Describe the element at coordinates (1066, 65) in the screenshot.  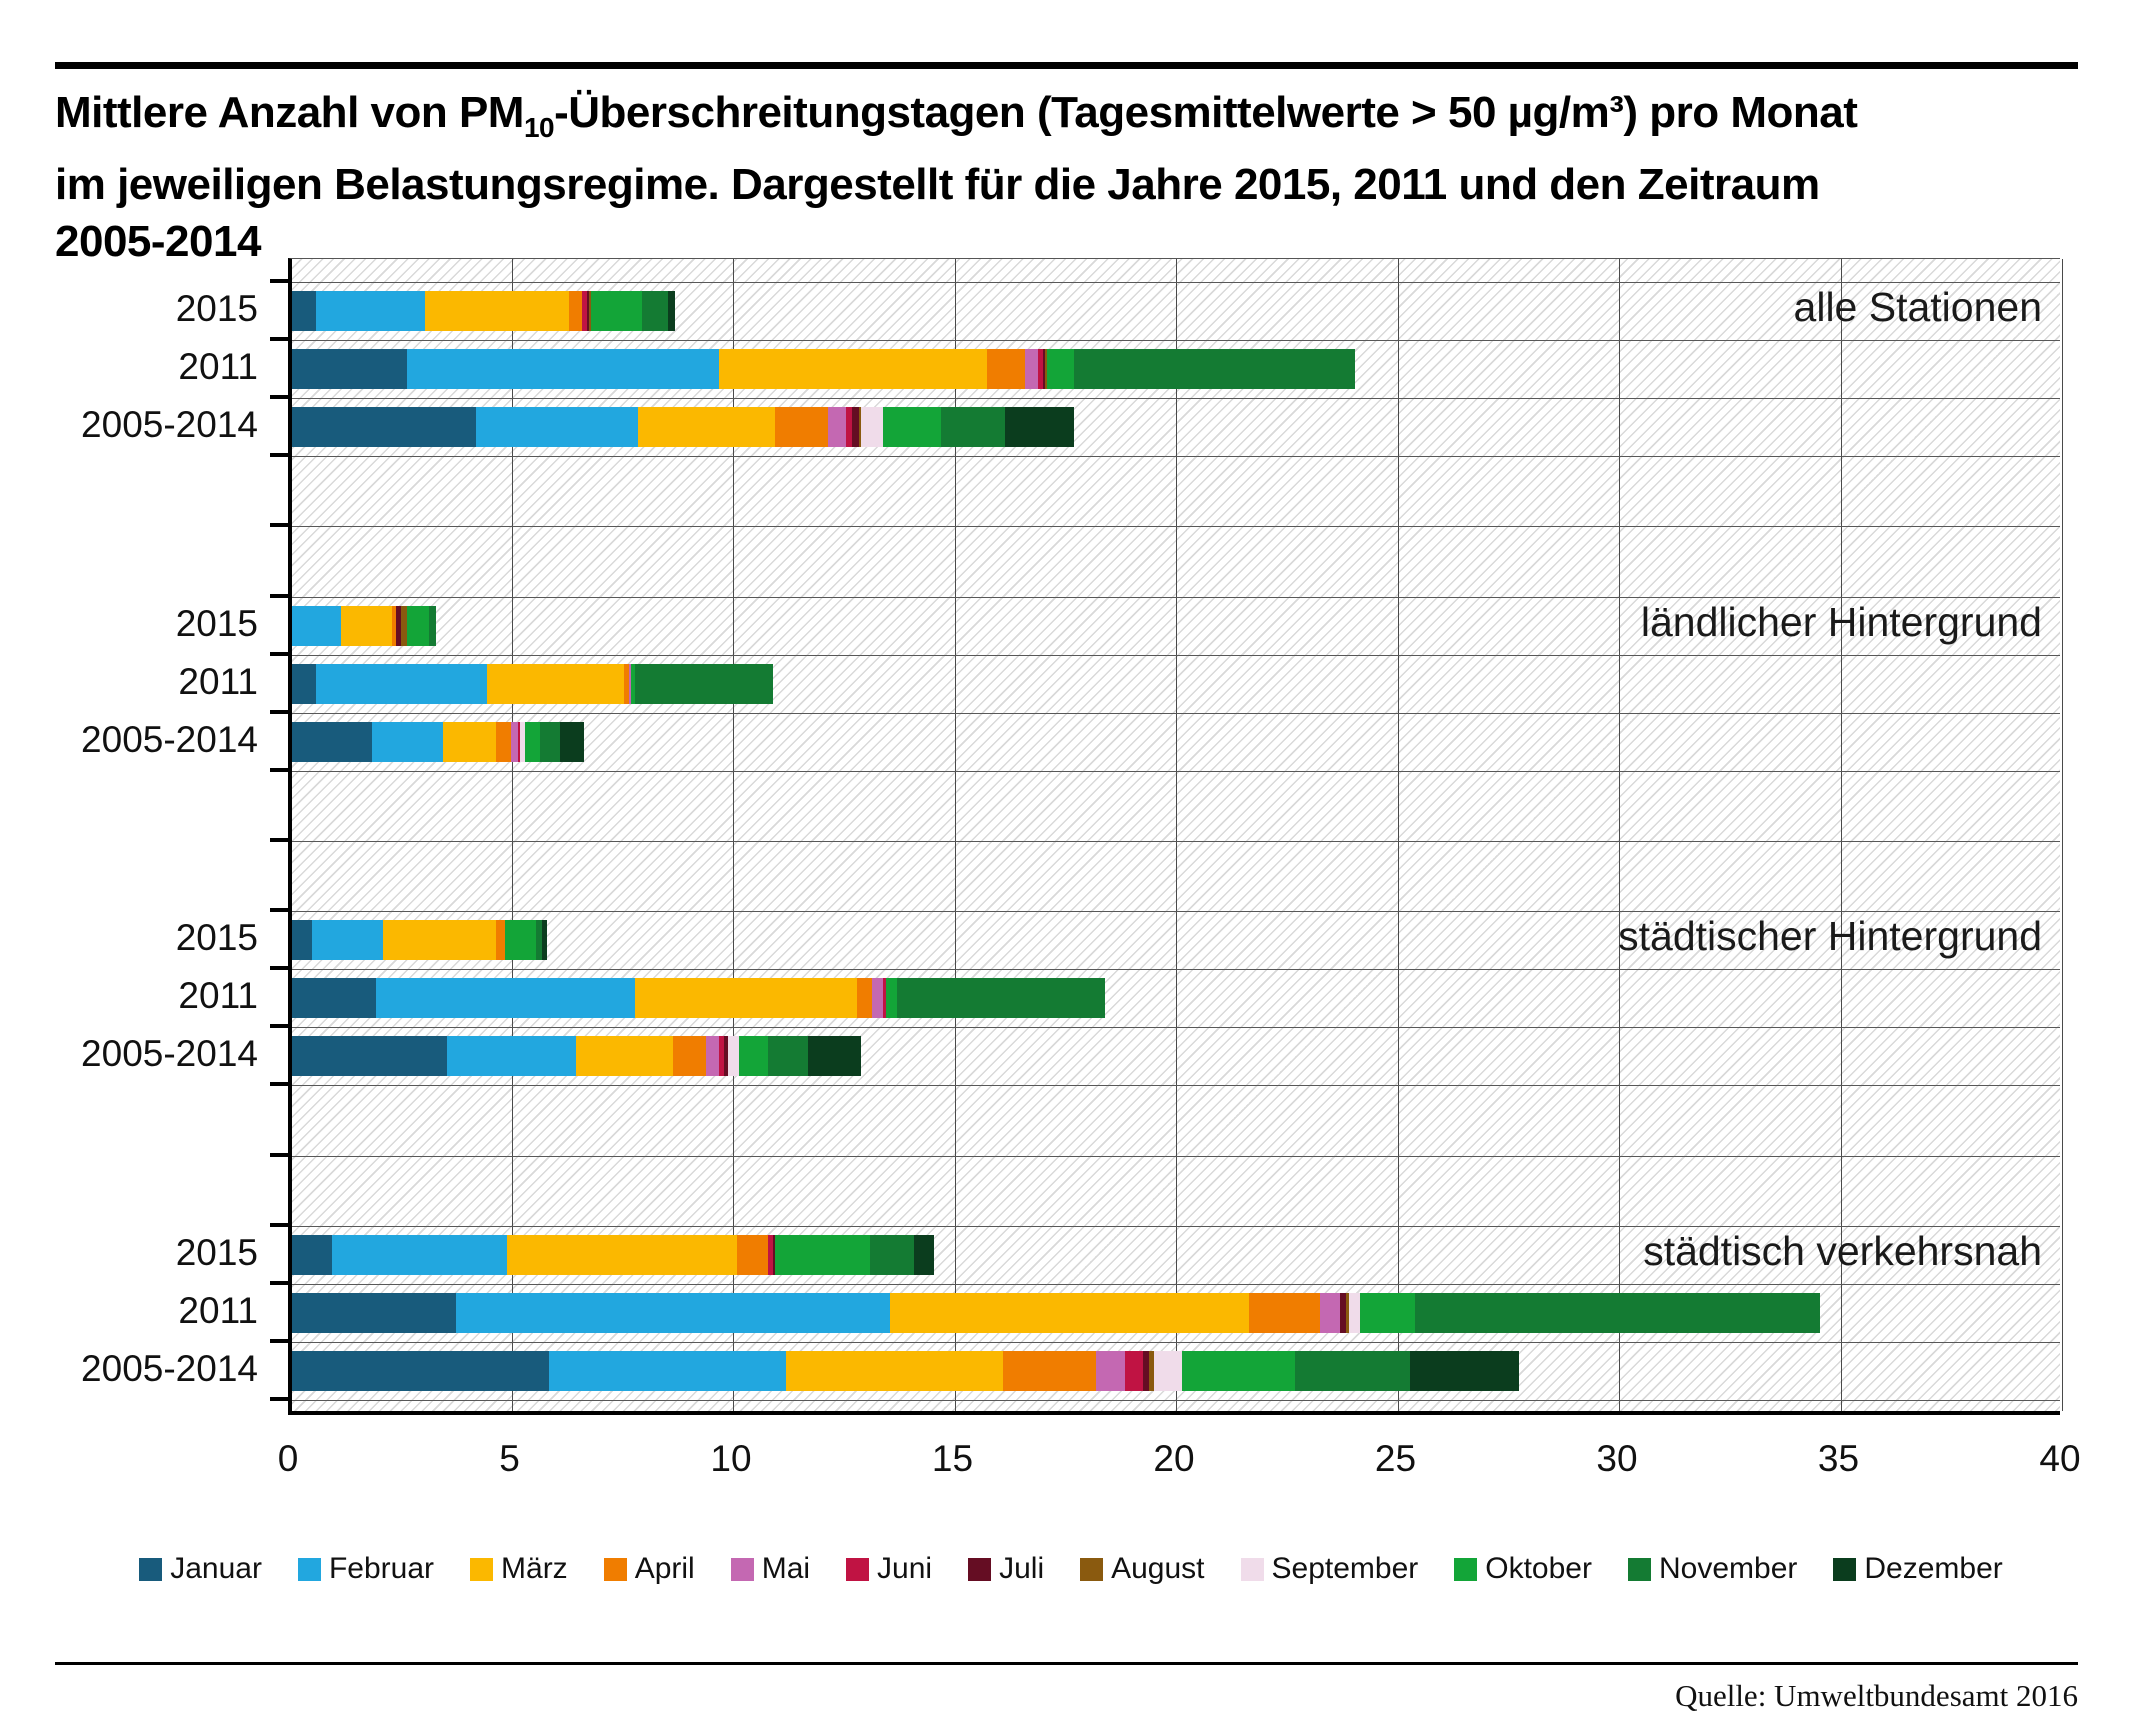
I see `top-rule` at that location.